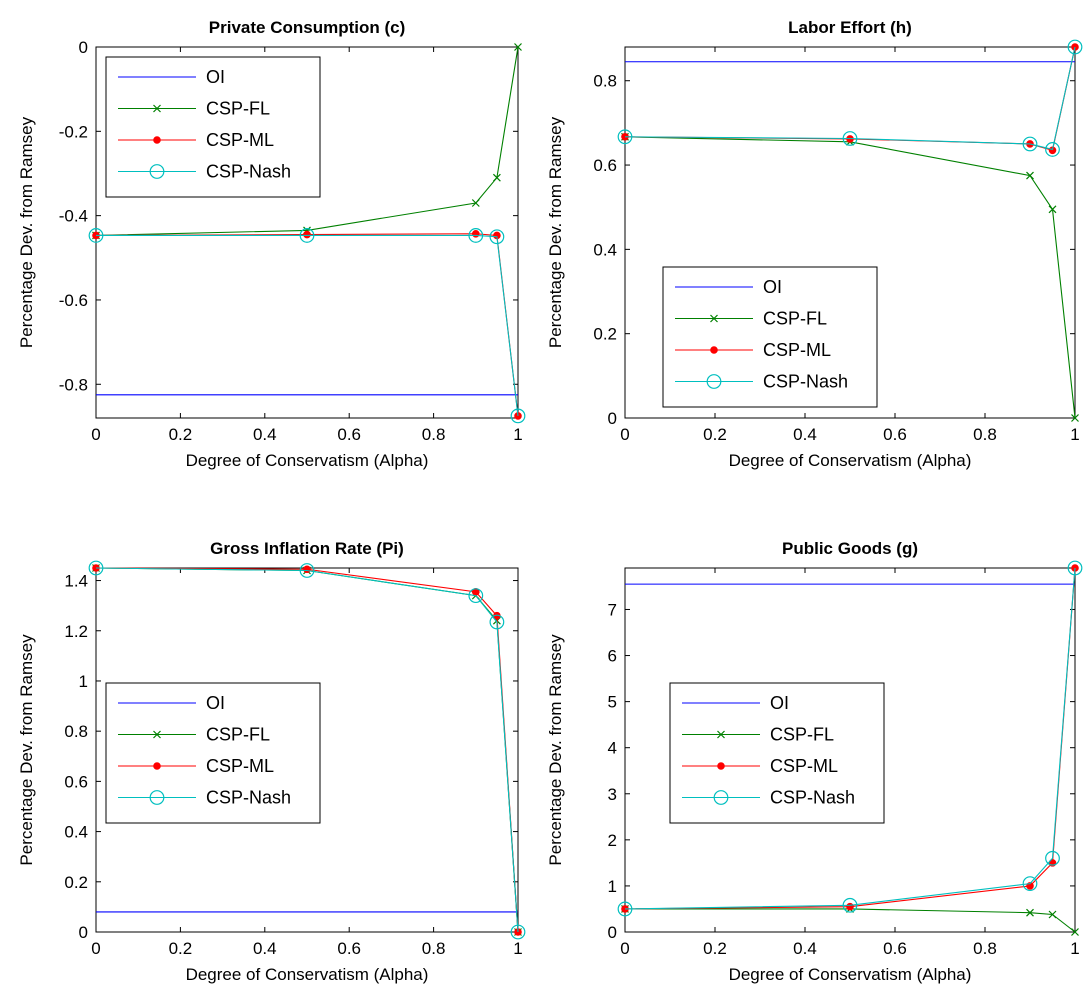  What do you see at coordinates (612, 609) in the screenshot?
I see `y-tick-label: 7` at bounding box center [612, 609].